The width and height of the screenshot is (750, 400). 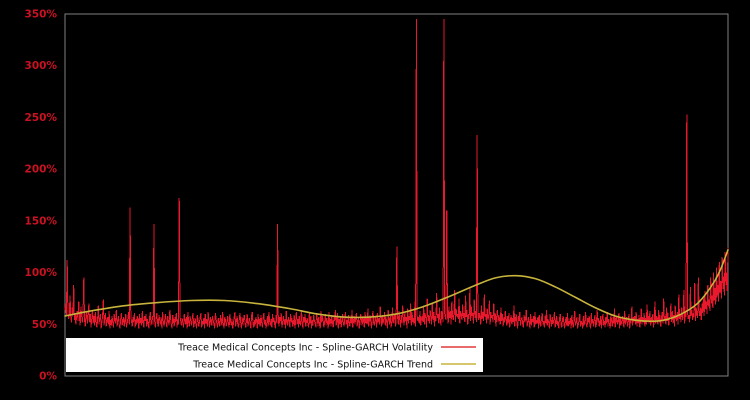 What do you see at coordinates (41, 15) in the screenshot?
I see `y-axis-tick-label: 350%` at bounding box center [41, 15].